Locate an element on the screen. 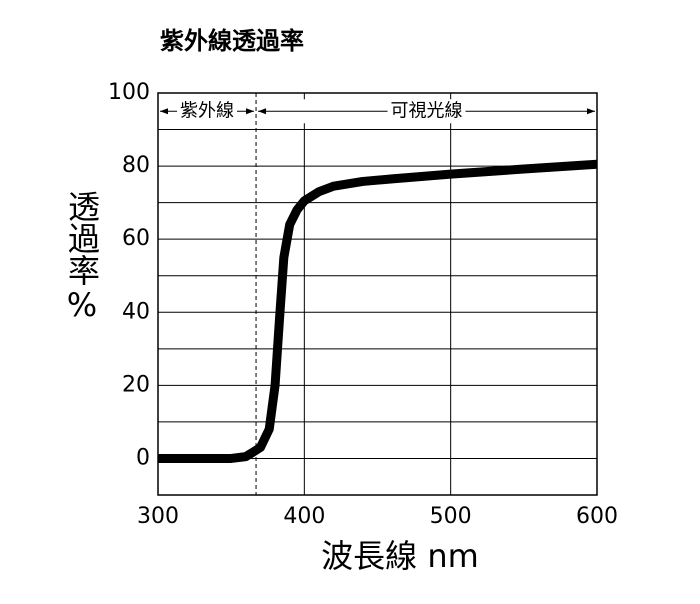  y-tick-label: 0 is located at coordinates (143, 457).